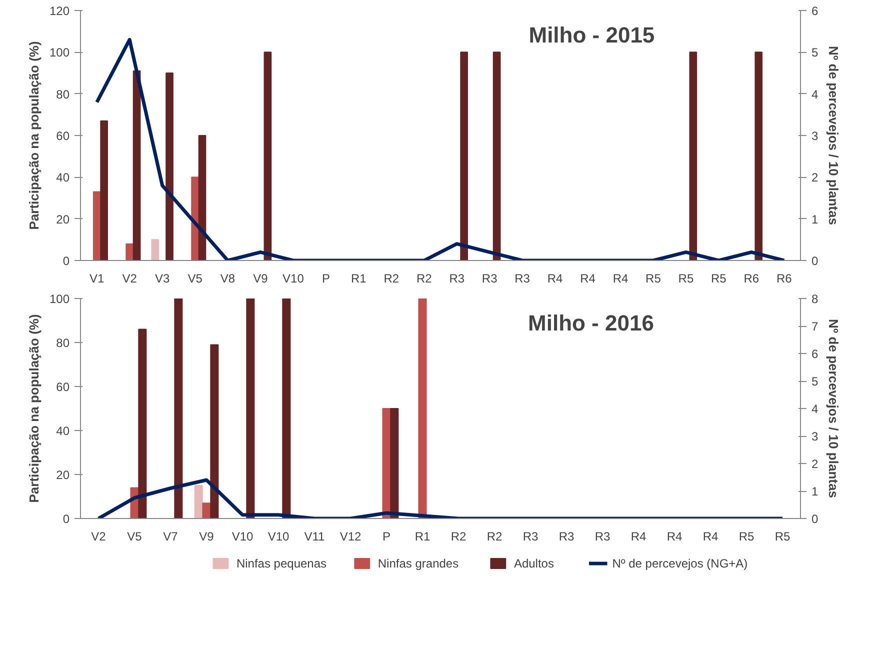  I want to click on text: Milho - 2015, so click(591, 35).